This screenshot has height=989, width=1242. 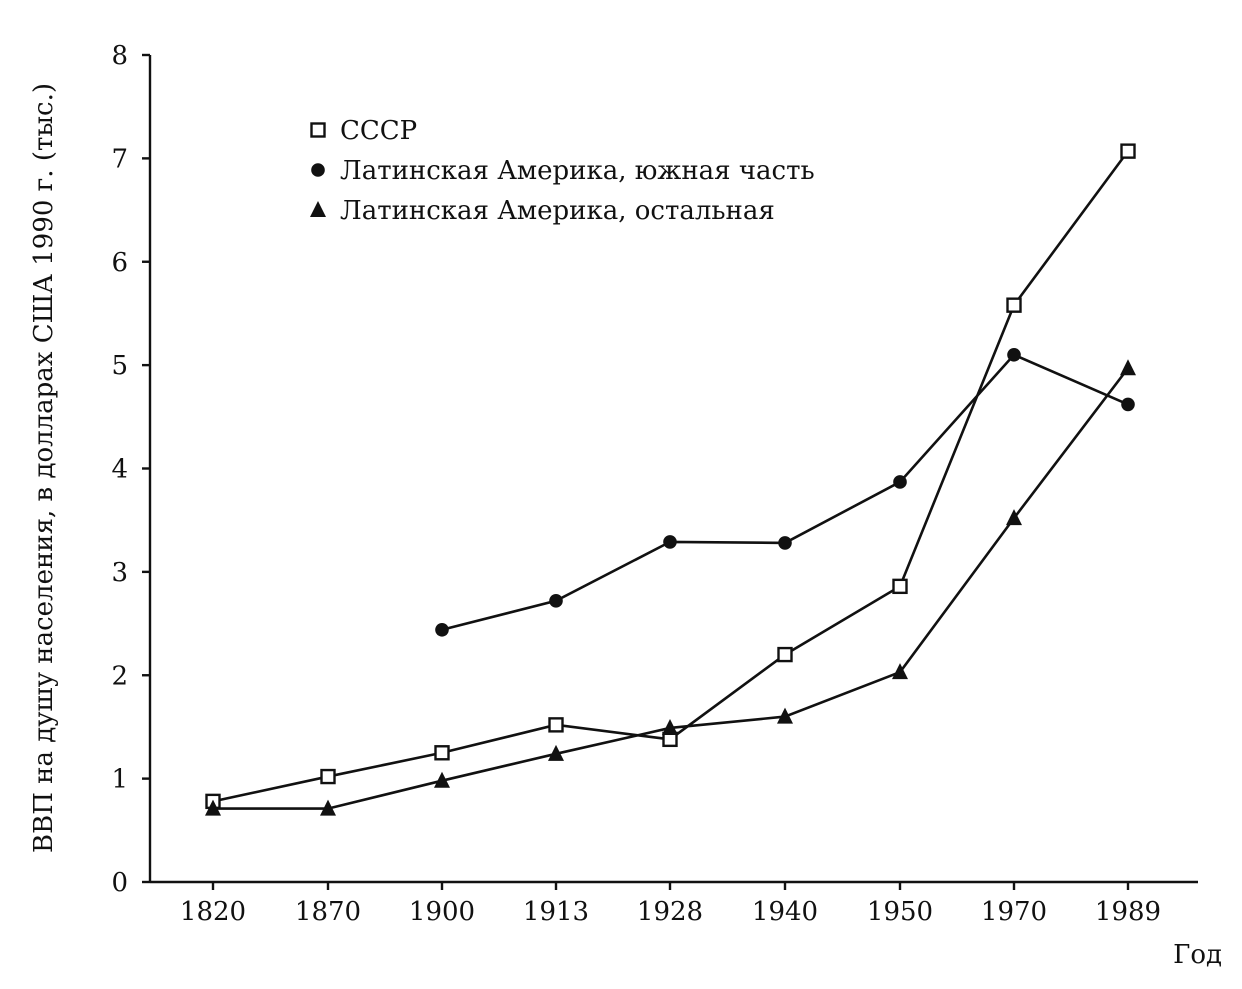 I want to click on x-tick-label: 1928, so click(x=670, y=912).